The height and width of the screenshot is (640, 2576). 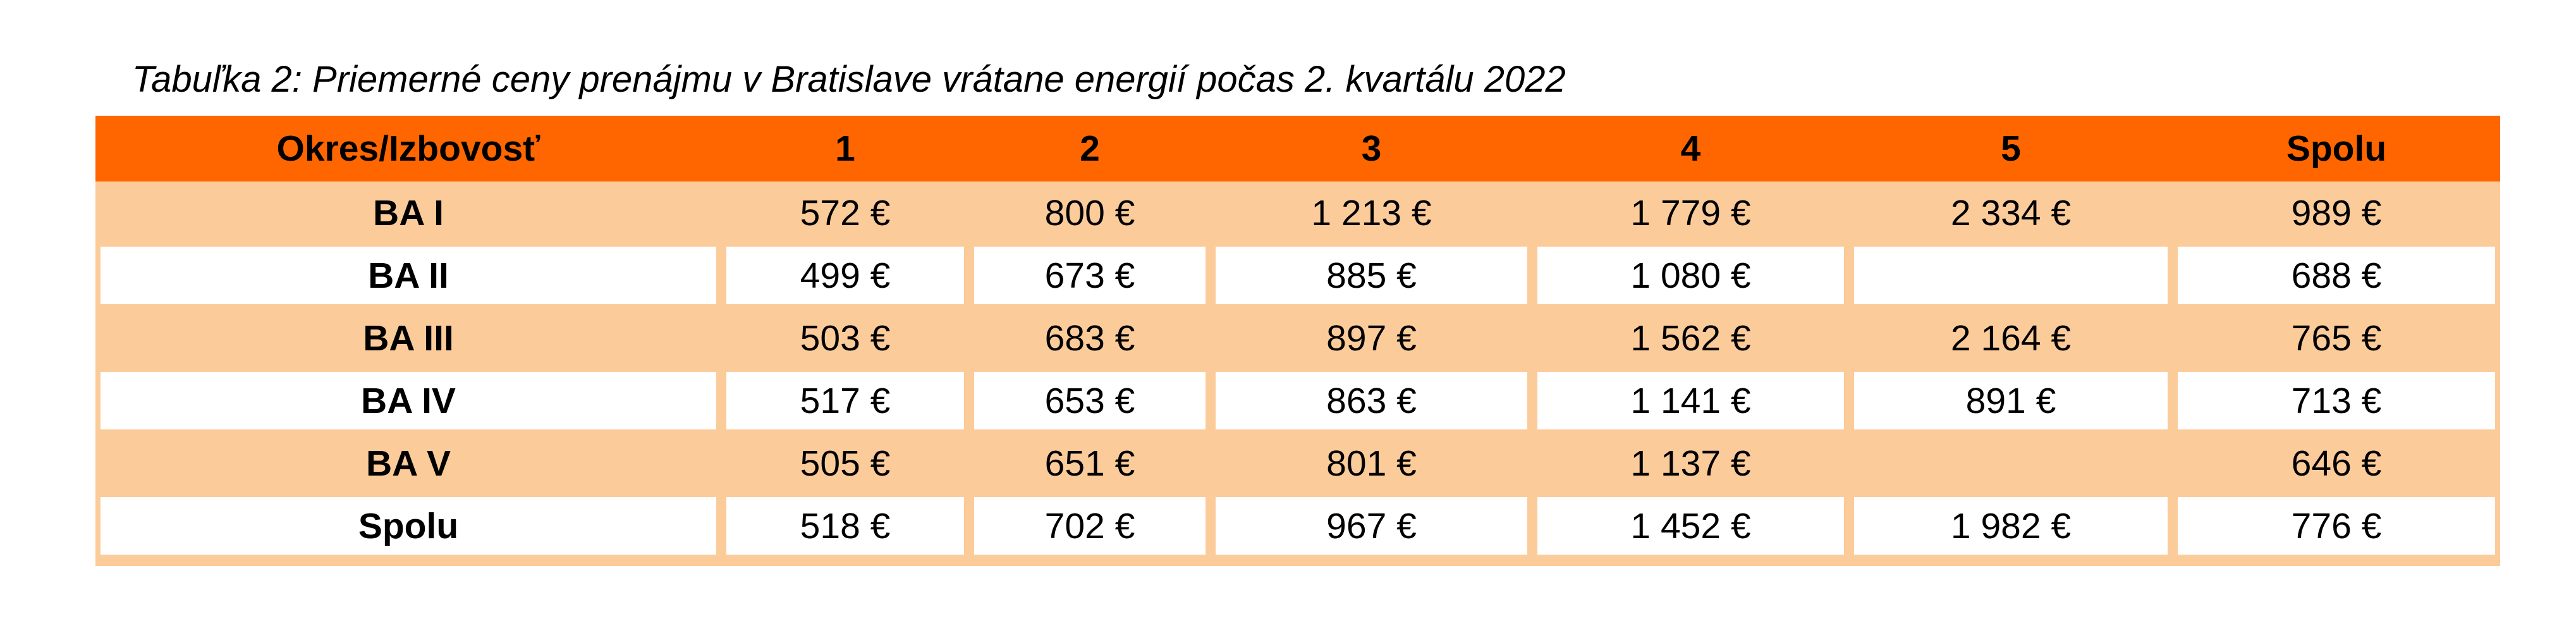 What do you see at coordinates (1690, 275) in the screenshot?
I see `table-cell: 1 080 €` at bounding box center [1690, 275].